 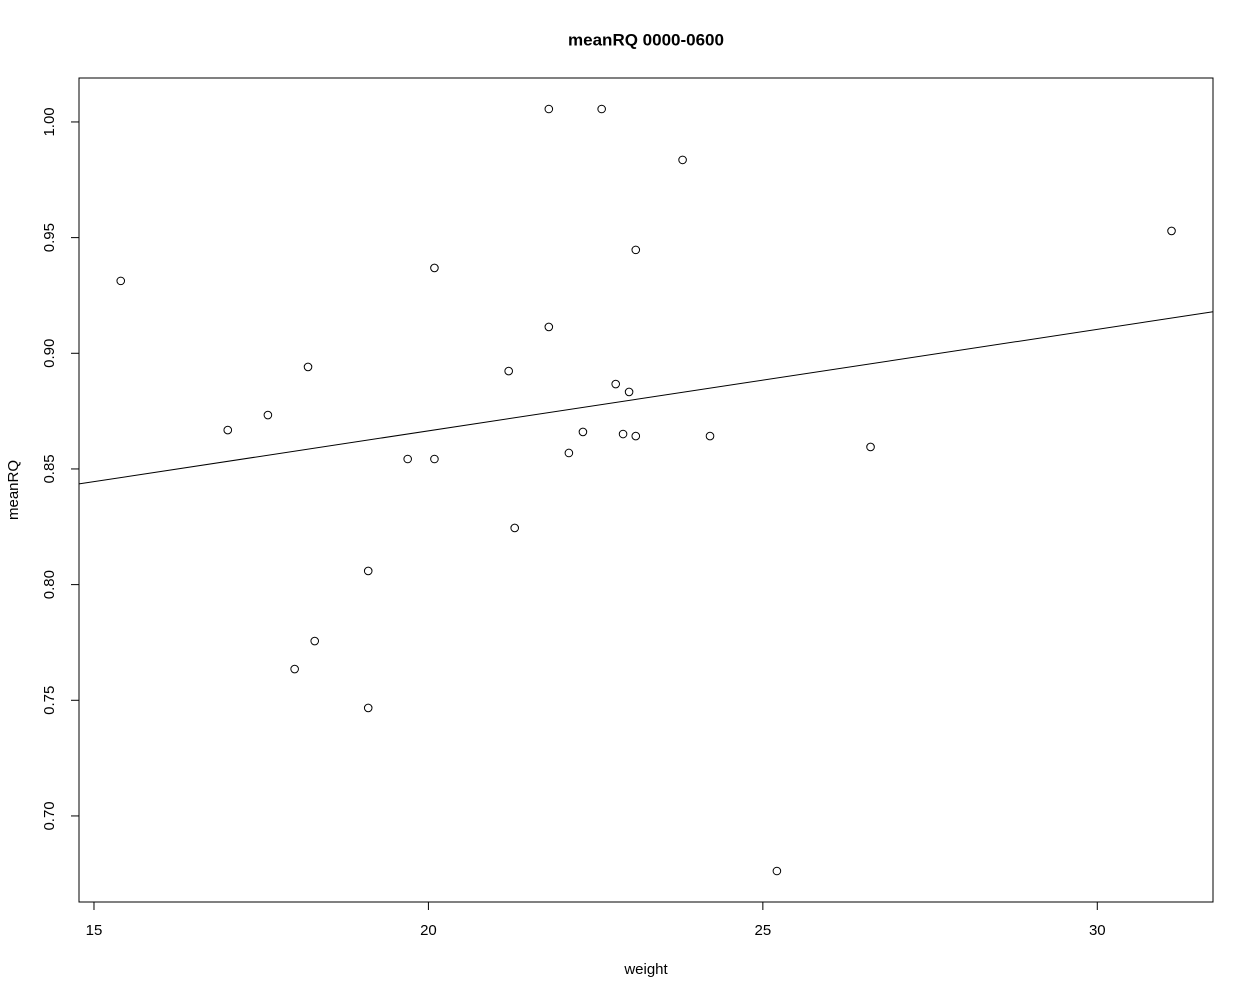 I want to click on chart-title: meanRQ 0000-0600, so click(x=646, y=39).